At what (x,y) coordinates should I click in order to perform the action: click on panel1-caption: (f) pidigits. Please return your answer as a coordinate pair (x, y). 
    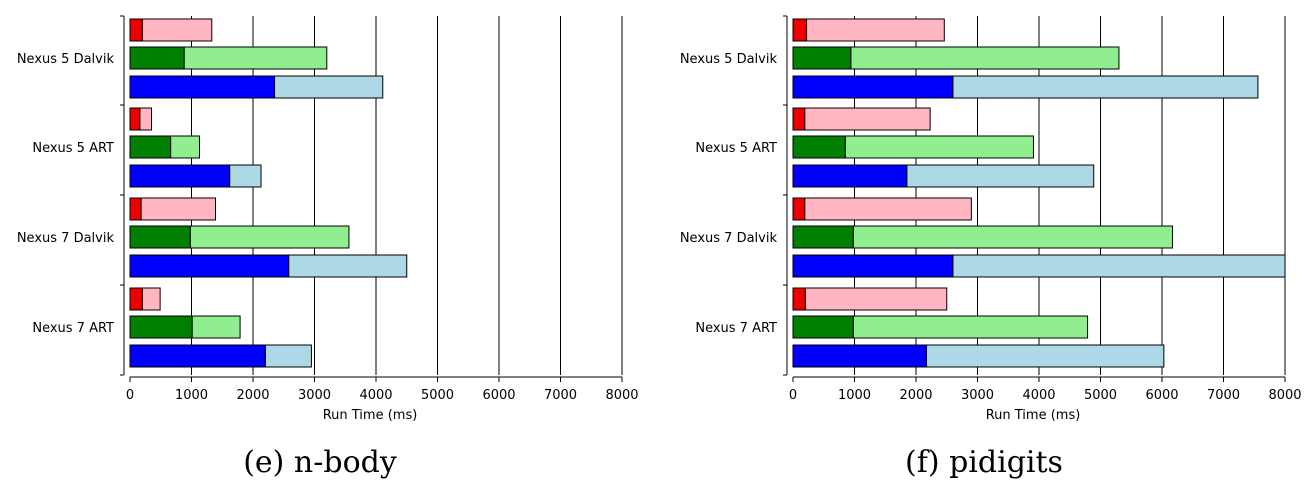
    Looking at the image, I should click on (984, 462).